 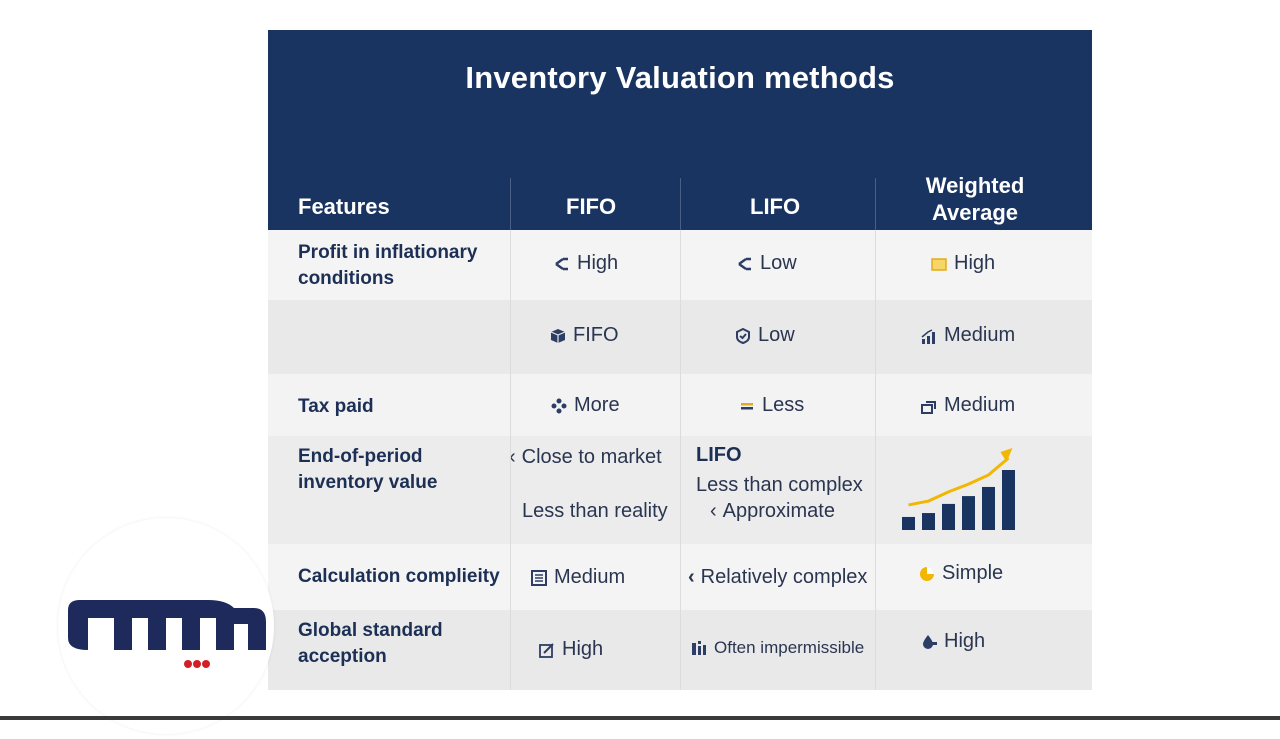 I want to click on feature-line: conditions, so click(x=346, y=278).